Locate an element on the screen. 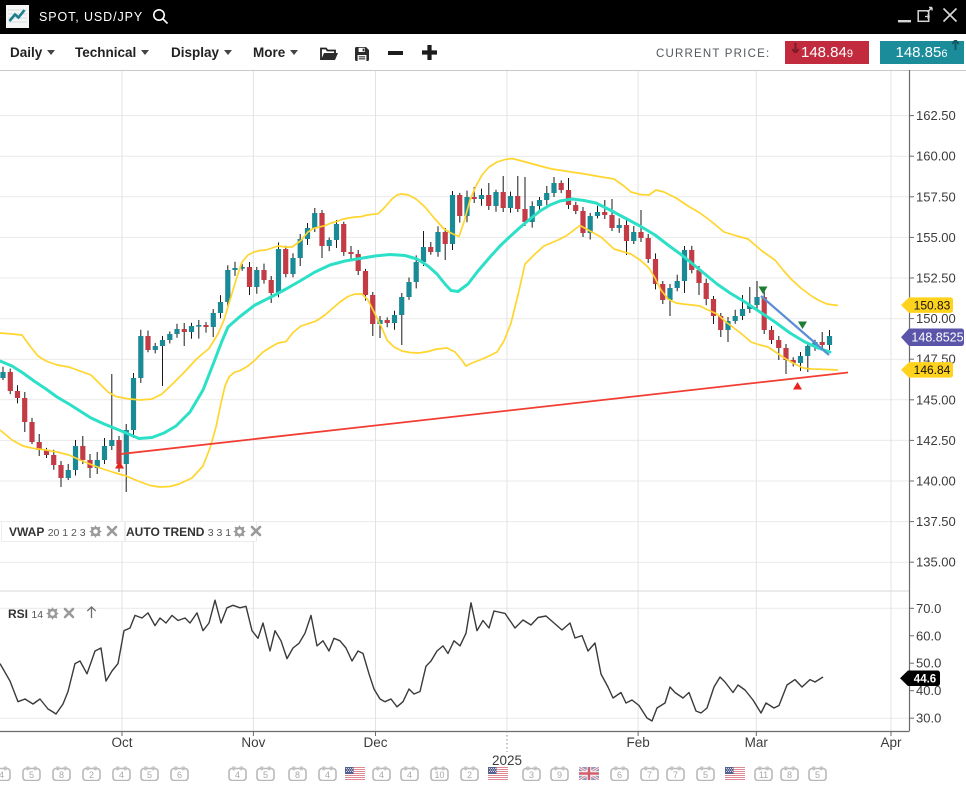 Image resolution: width=966 pixels, height=788 pixels. svg-text: 157.50 is located at coordinates (936, 196).